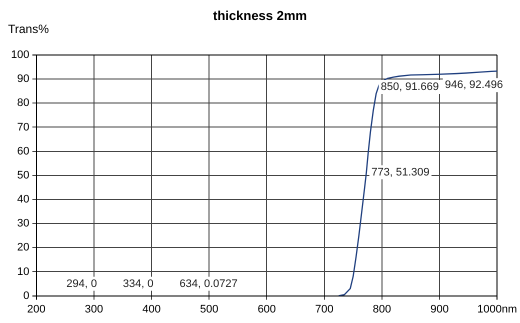 The image size is (520, 323). I want to click on x-tick-label: 500, so click(209, 309).